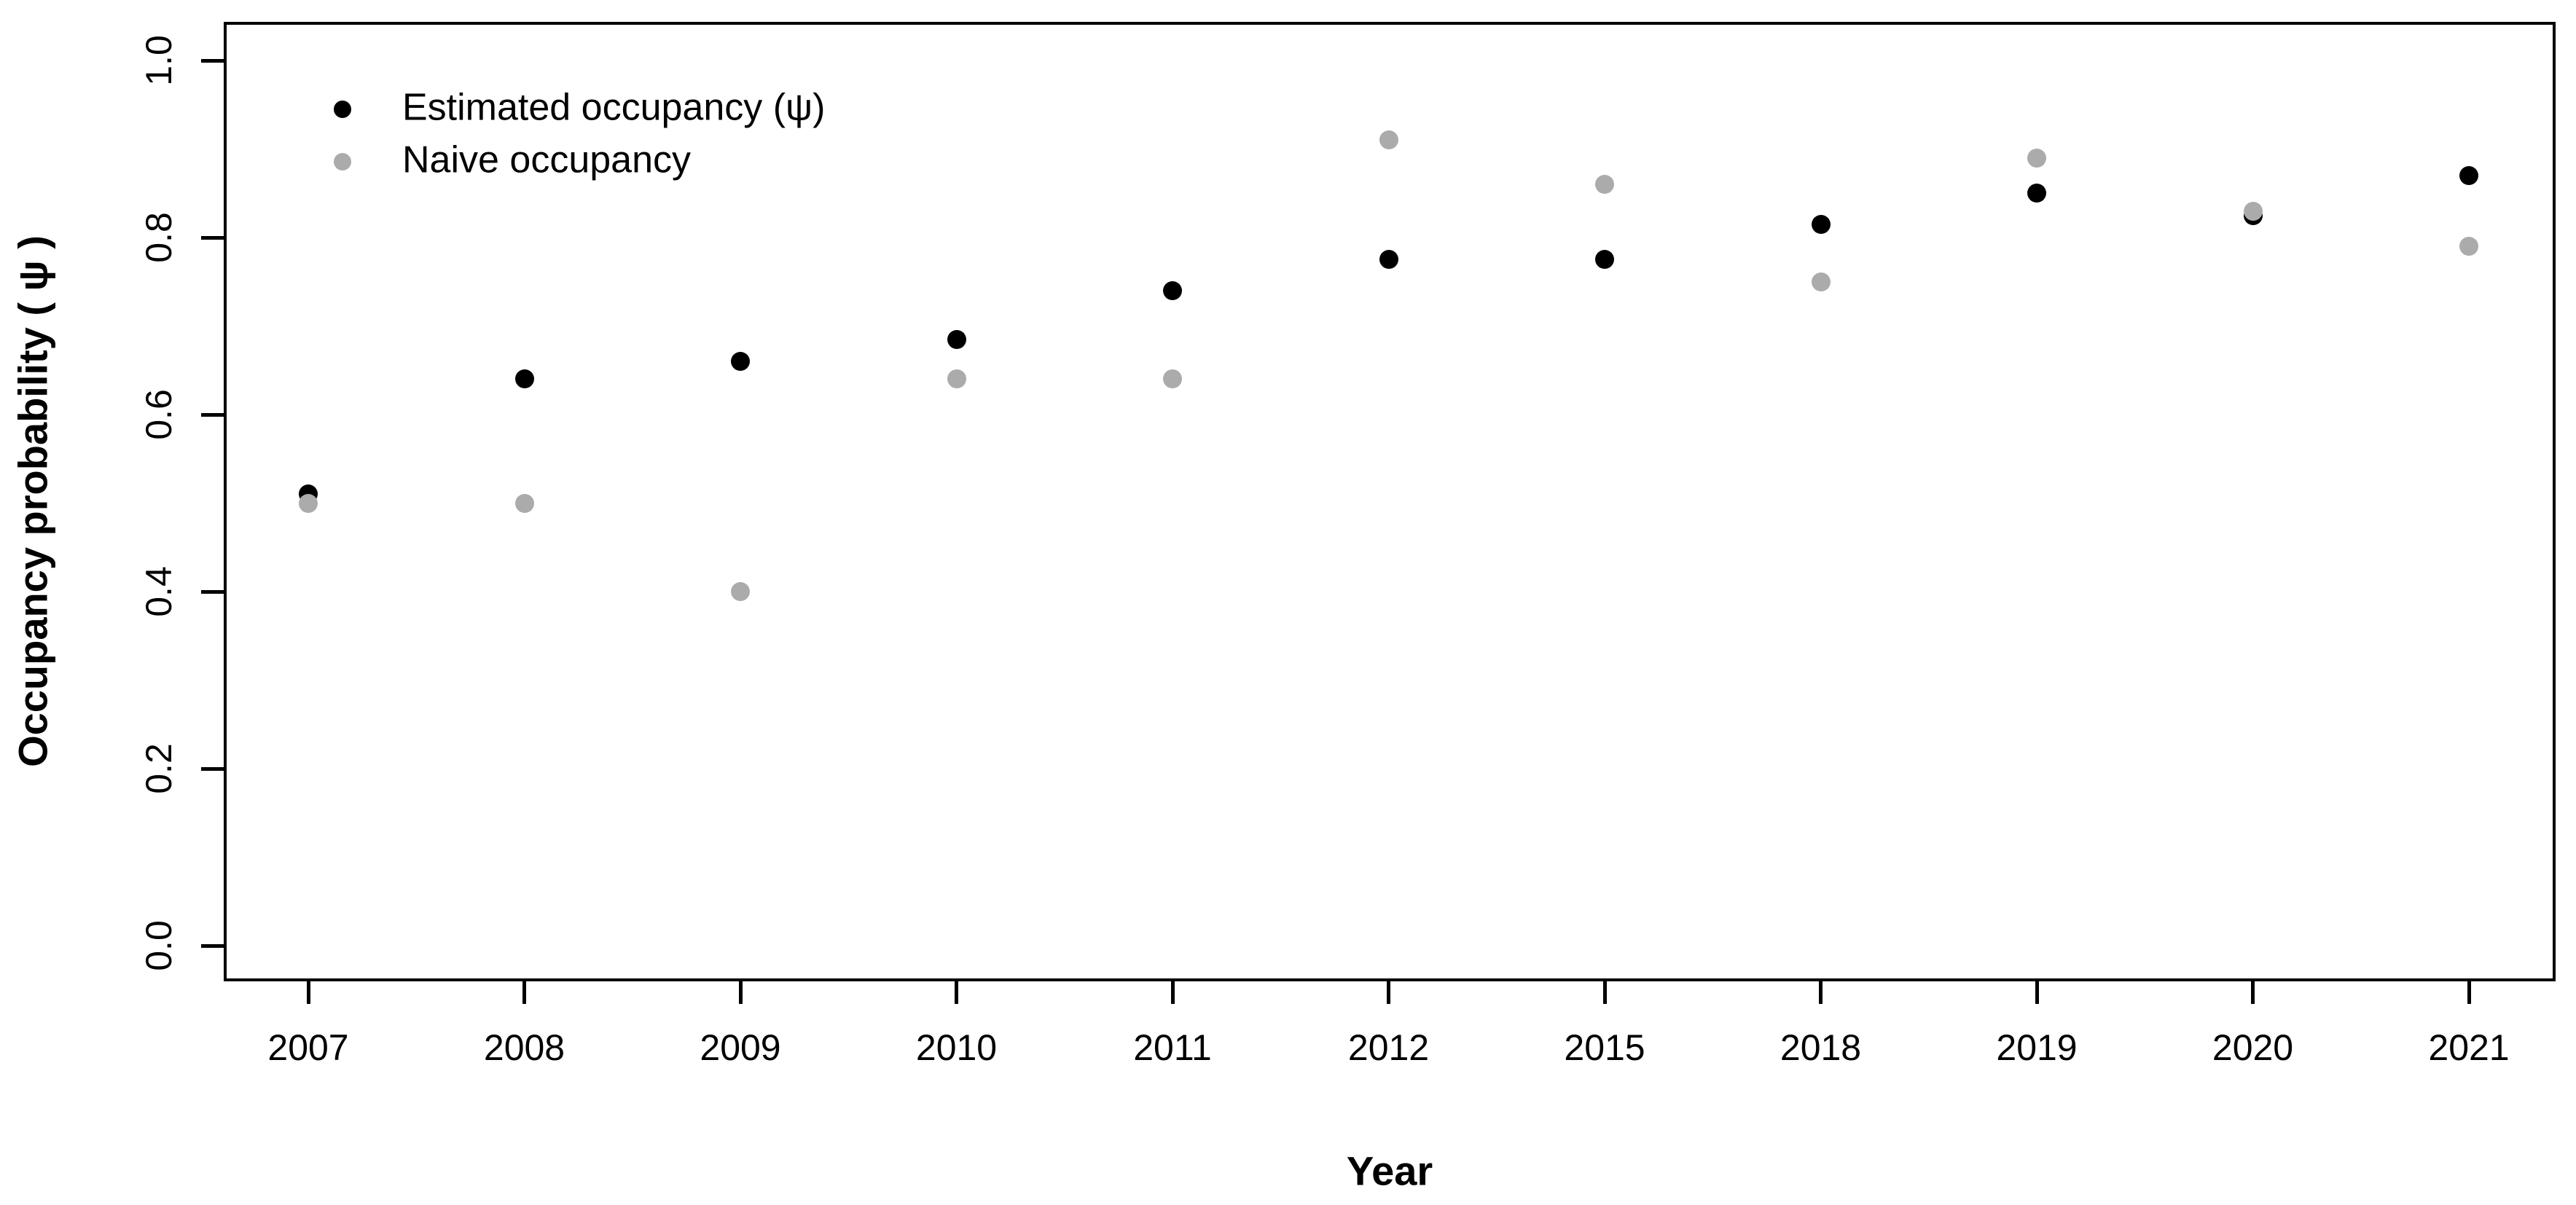 This screenshot has height=1205, width=2576. Describe the element at coordinates (158, 769) in the screenshot. I see `y-tick-label: 0.2` at that location.